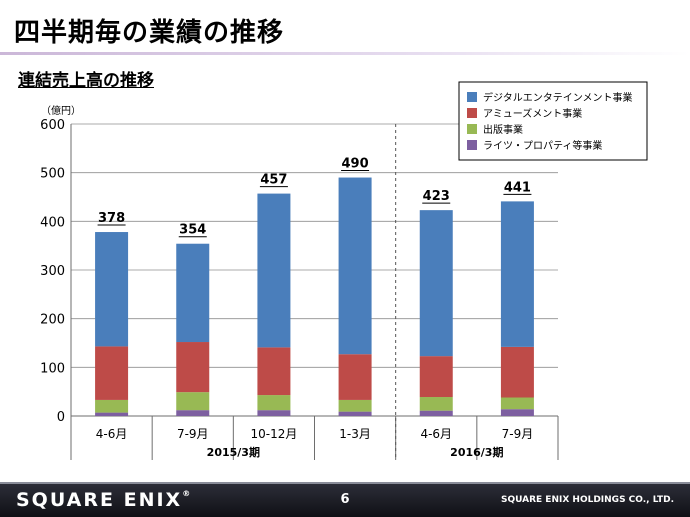  Describe the element at coordinates (355, 434) in the screenshot. I see `x-tick-label: 1-3月` at that location.